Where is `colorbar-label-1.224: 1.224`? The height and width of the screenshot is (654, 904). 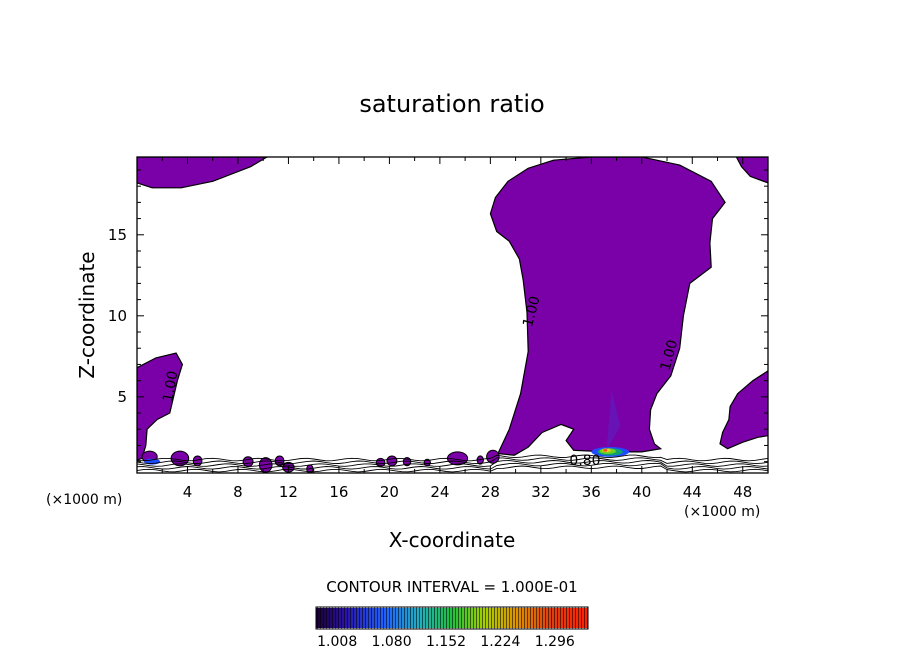
colorbar-label-1.224: 1.224 is located at coordinates (500, 642).